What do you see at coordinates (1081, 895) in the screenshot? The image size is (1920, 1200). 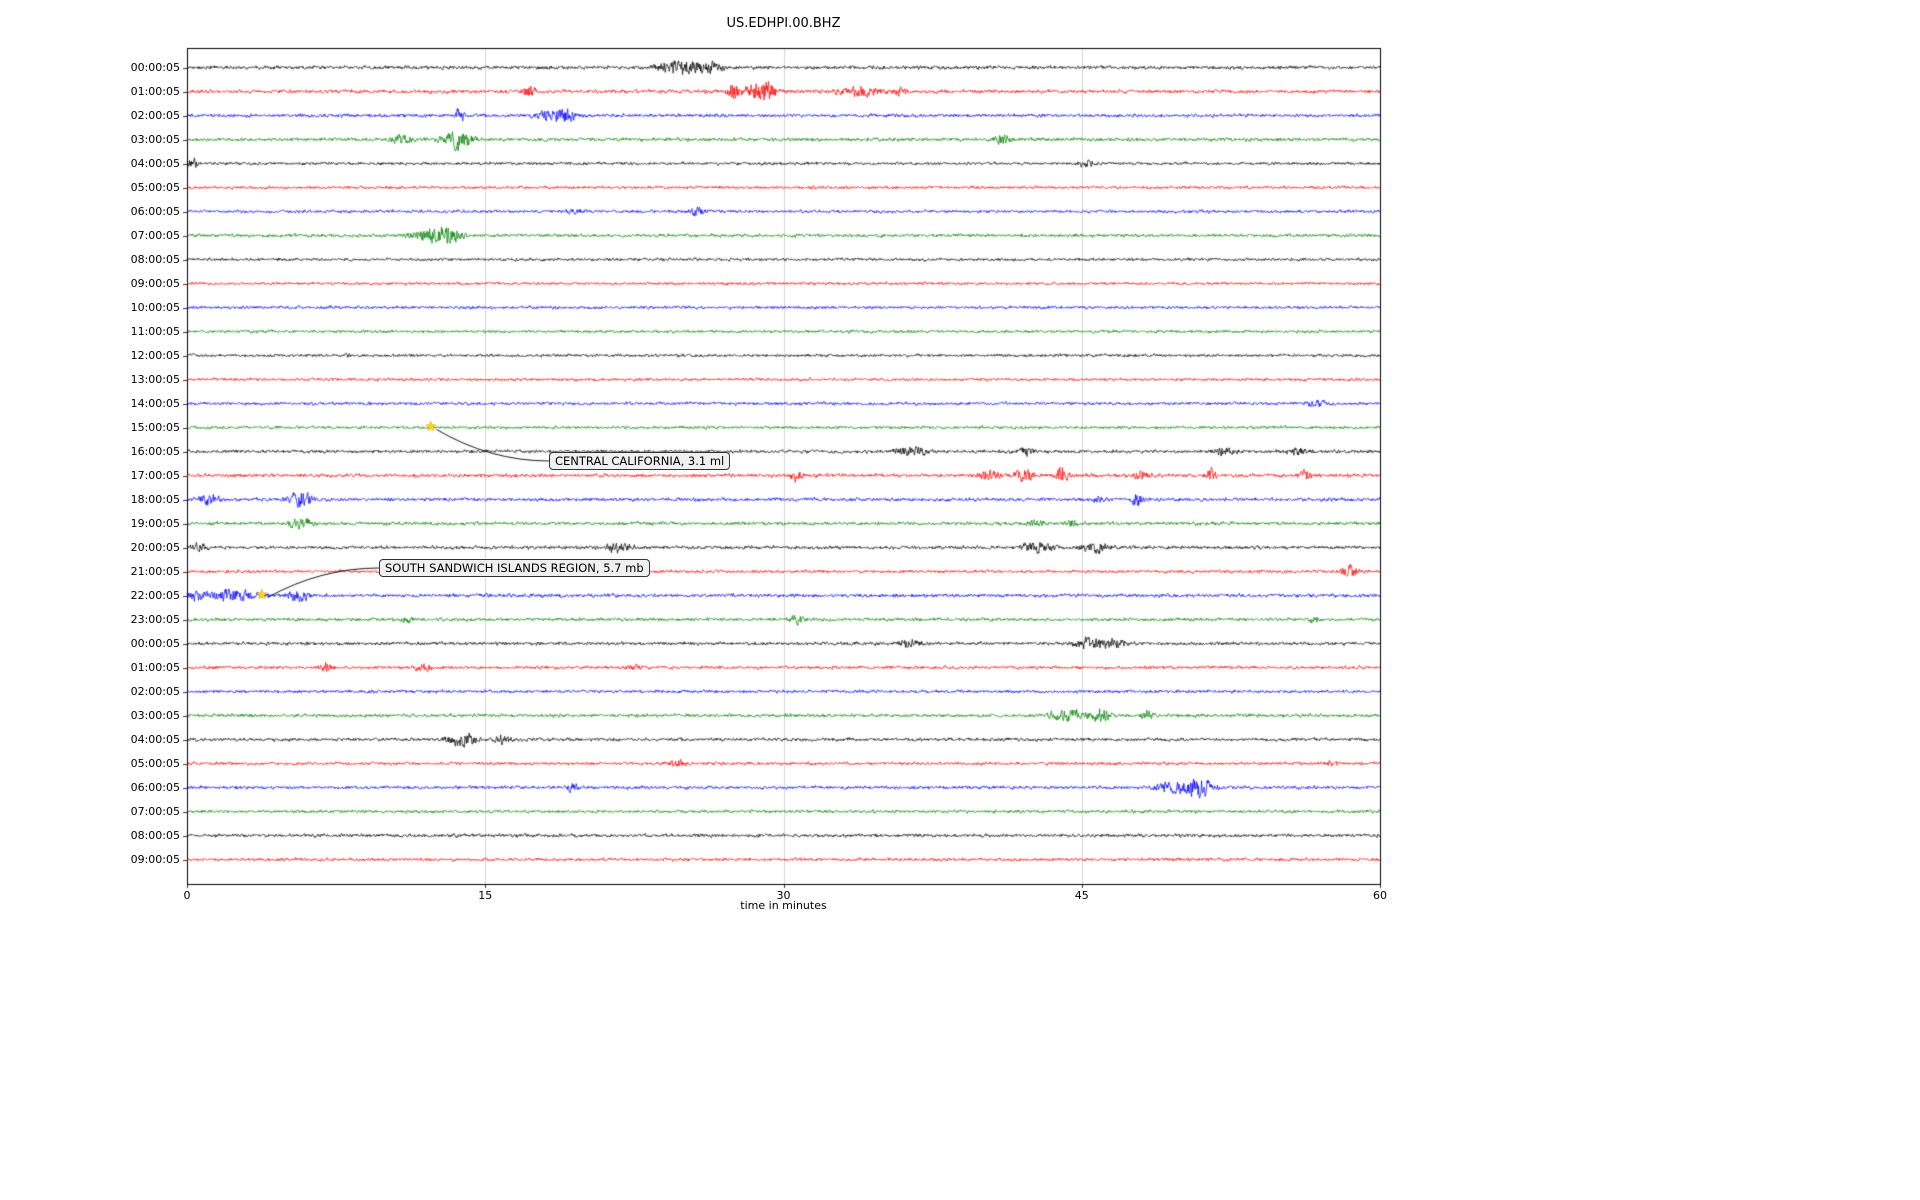 I see `x-tick-label: 45` at bounding box center [1081, 895].